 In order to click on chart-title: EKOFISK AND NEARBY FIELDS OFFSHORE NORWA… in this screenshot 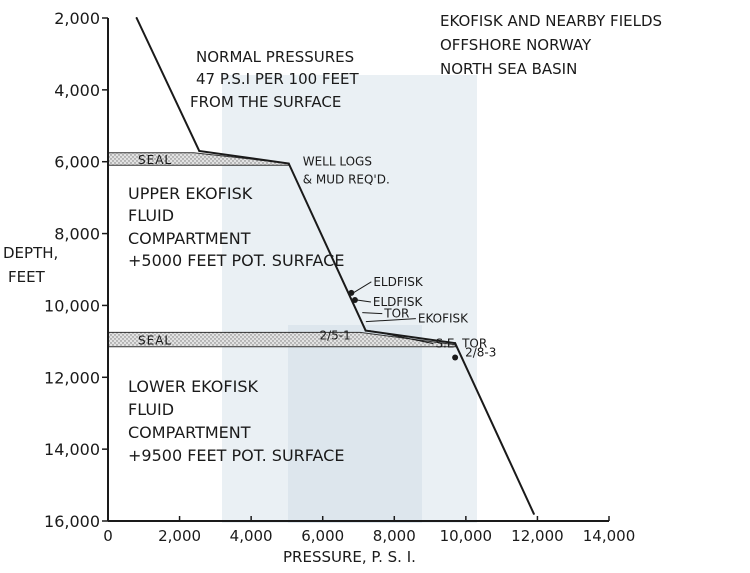, I will do `click(551, 45)`.